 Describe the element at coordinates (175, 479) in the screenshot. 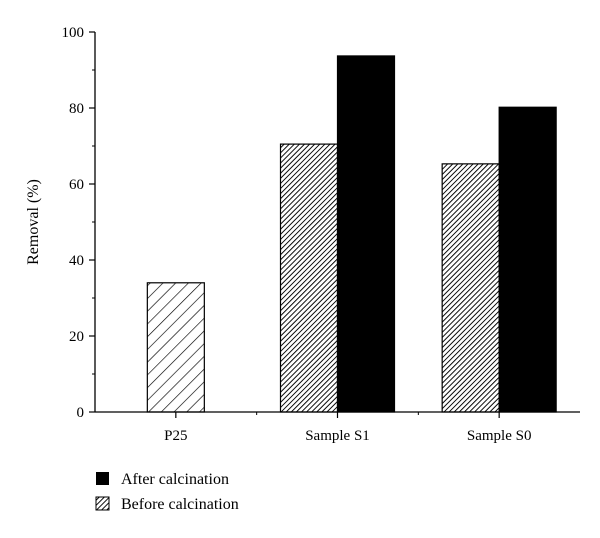

I see `legend-label-after: After calcination` at that location.